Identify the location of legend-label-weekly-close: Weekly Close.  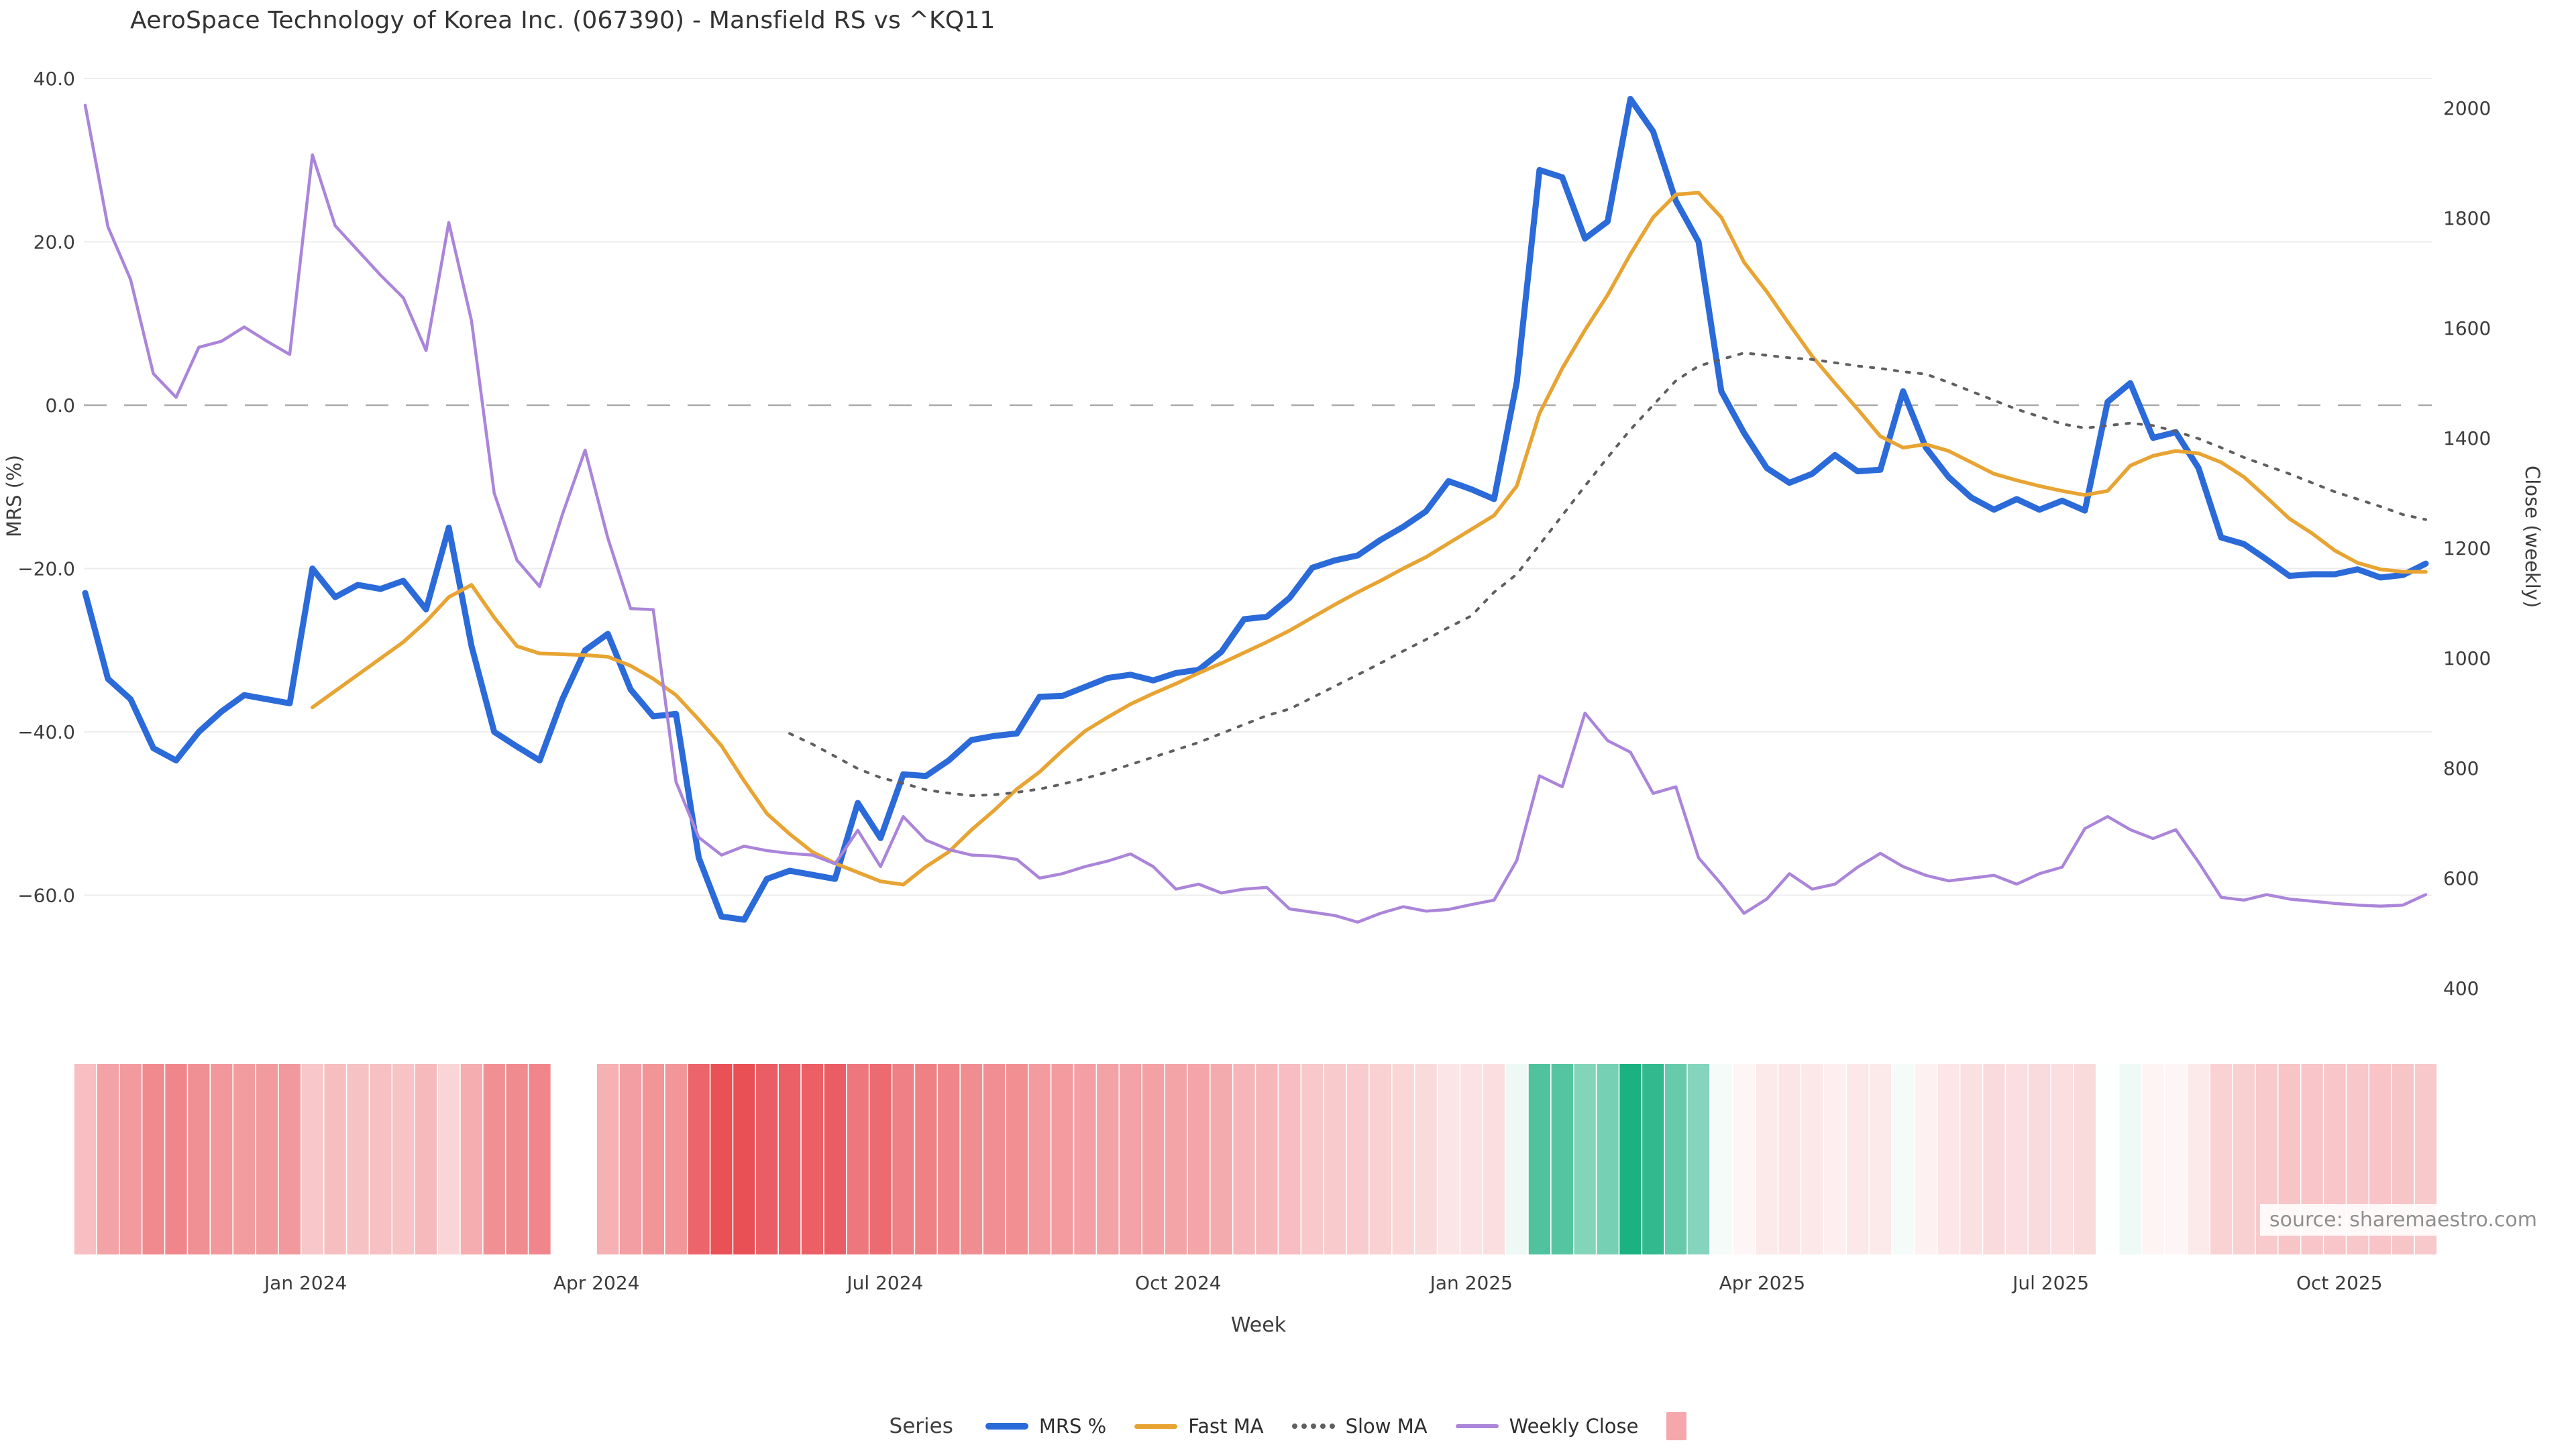
(1574, 1426).